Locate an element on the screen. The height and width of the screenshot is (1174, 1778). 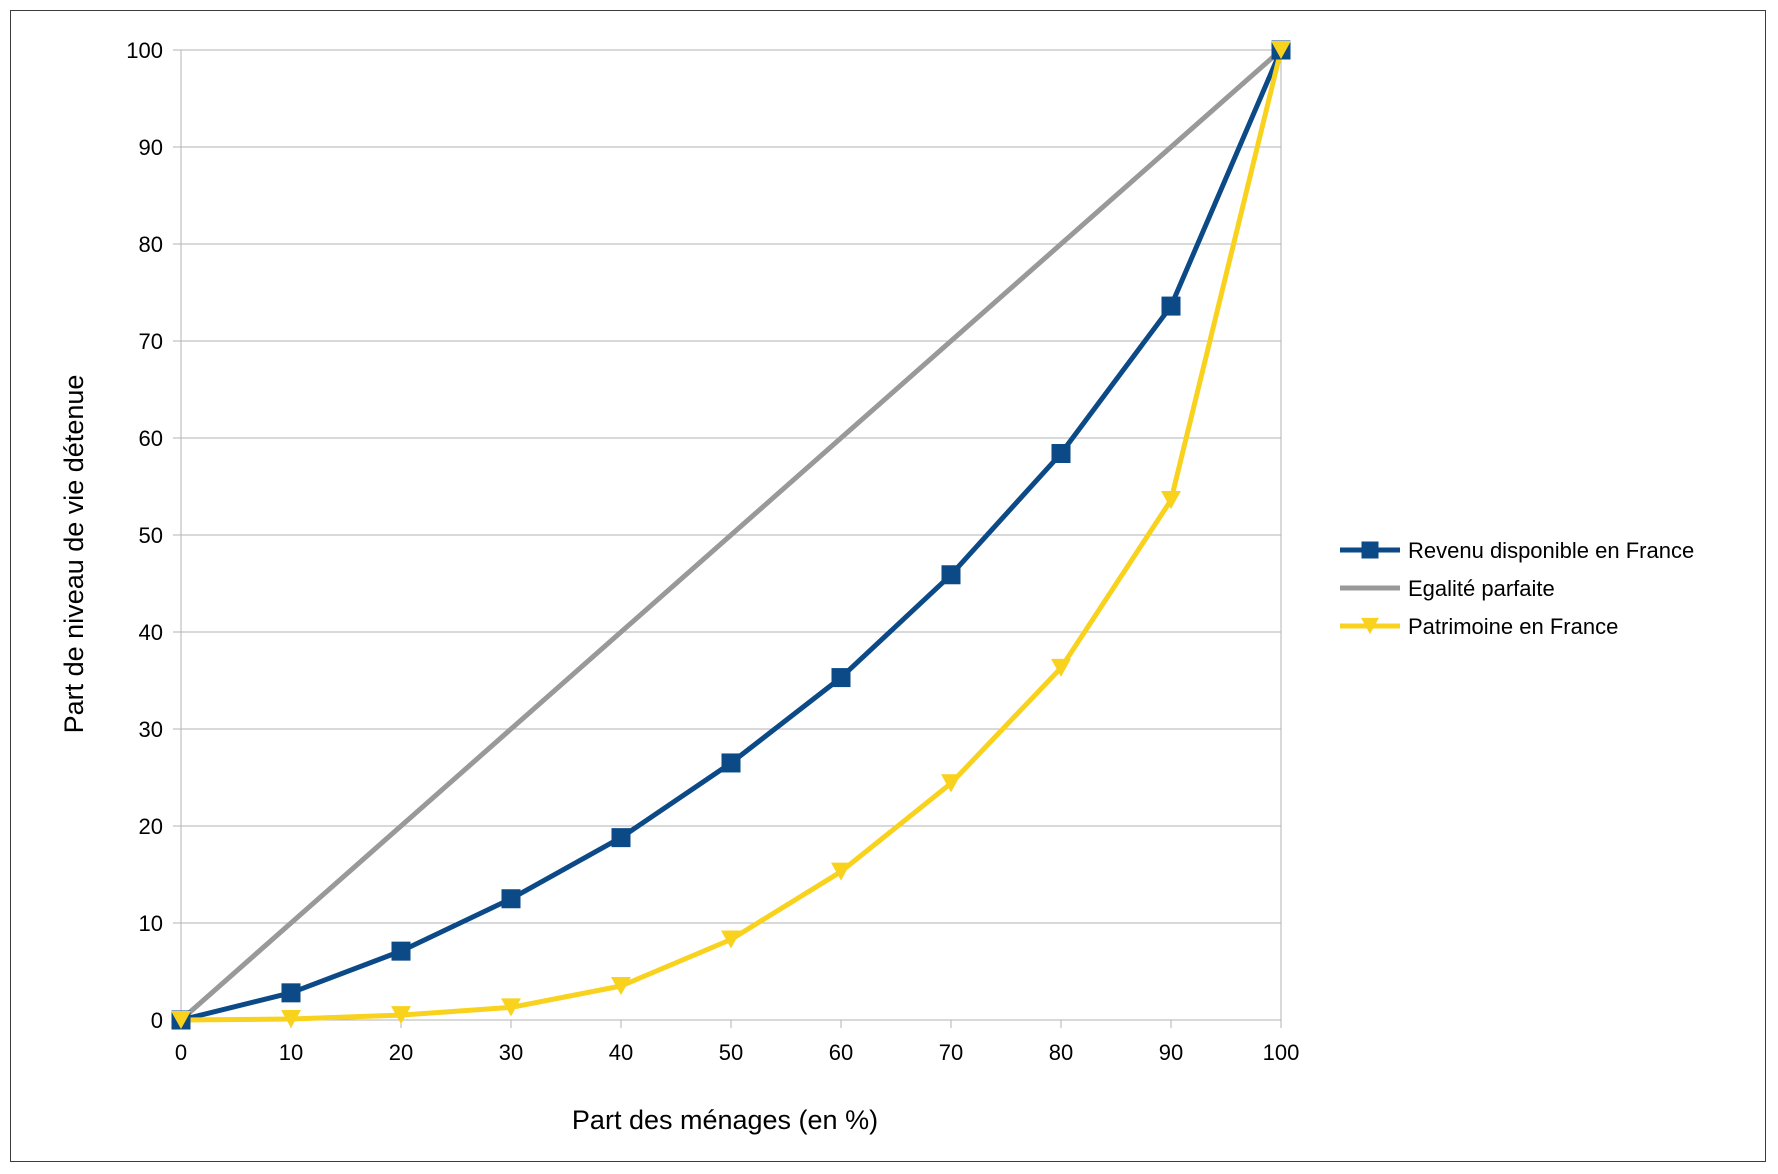
legend-item-3: Patrimoine en France is located at coordinates (1479, 626).